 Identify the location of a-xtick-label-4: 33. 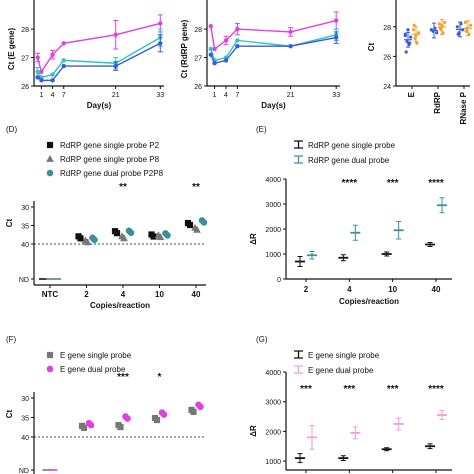
(160, 95).